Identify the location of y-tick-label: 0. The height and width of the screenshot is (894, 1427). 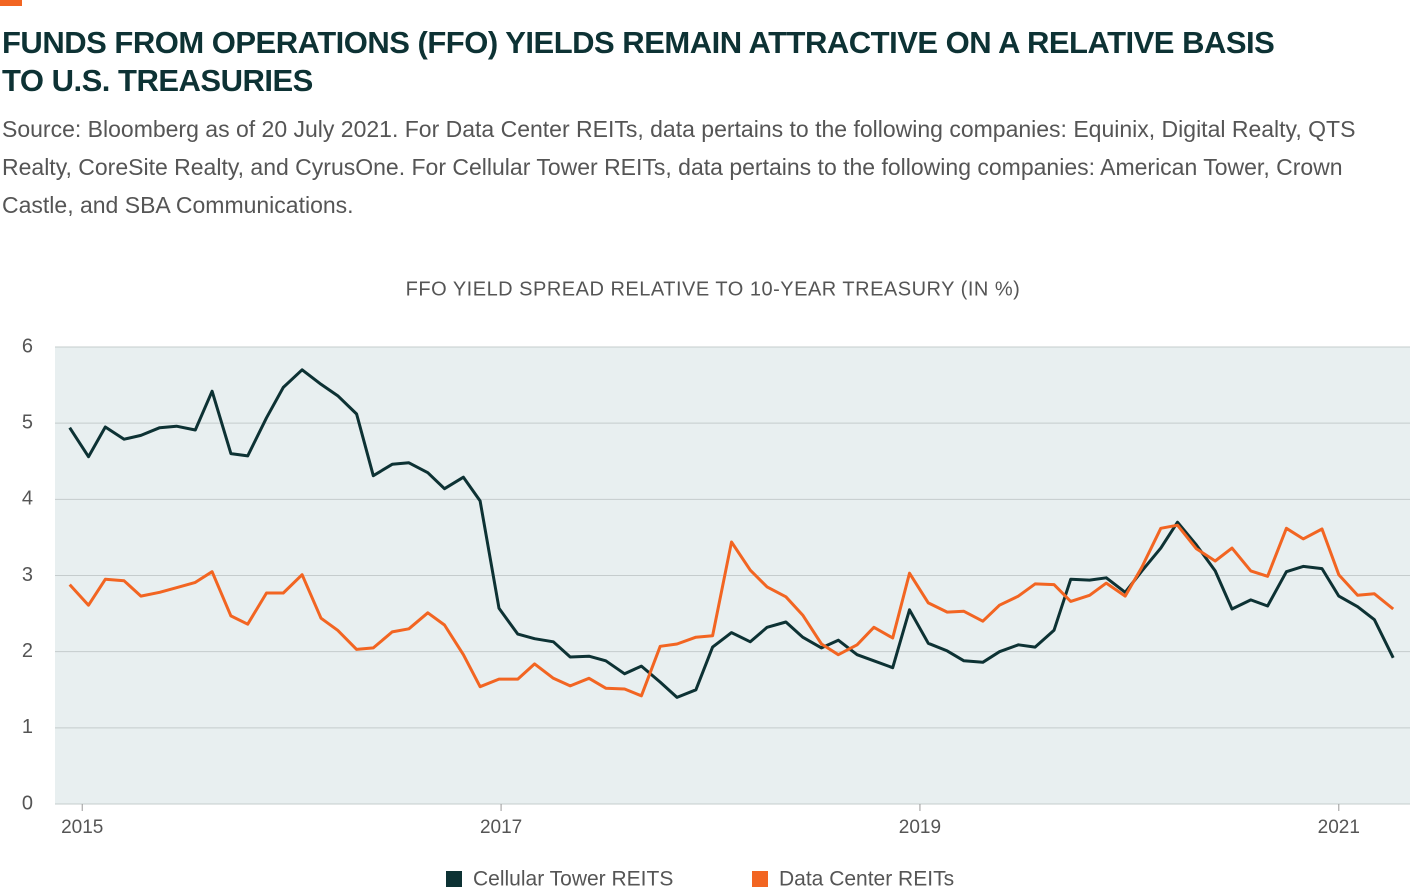
(27, 803).